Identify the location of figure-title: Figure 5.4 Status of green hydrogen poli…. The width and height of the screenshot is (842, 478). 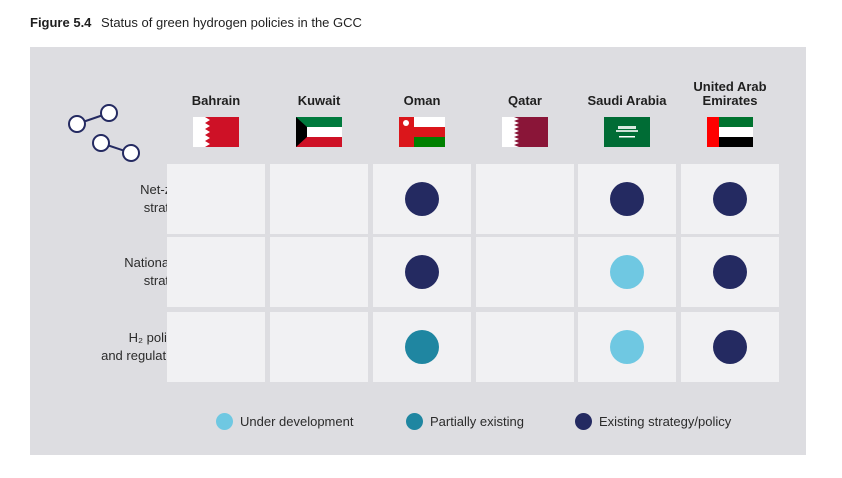
(196, 22).